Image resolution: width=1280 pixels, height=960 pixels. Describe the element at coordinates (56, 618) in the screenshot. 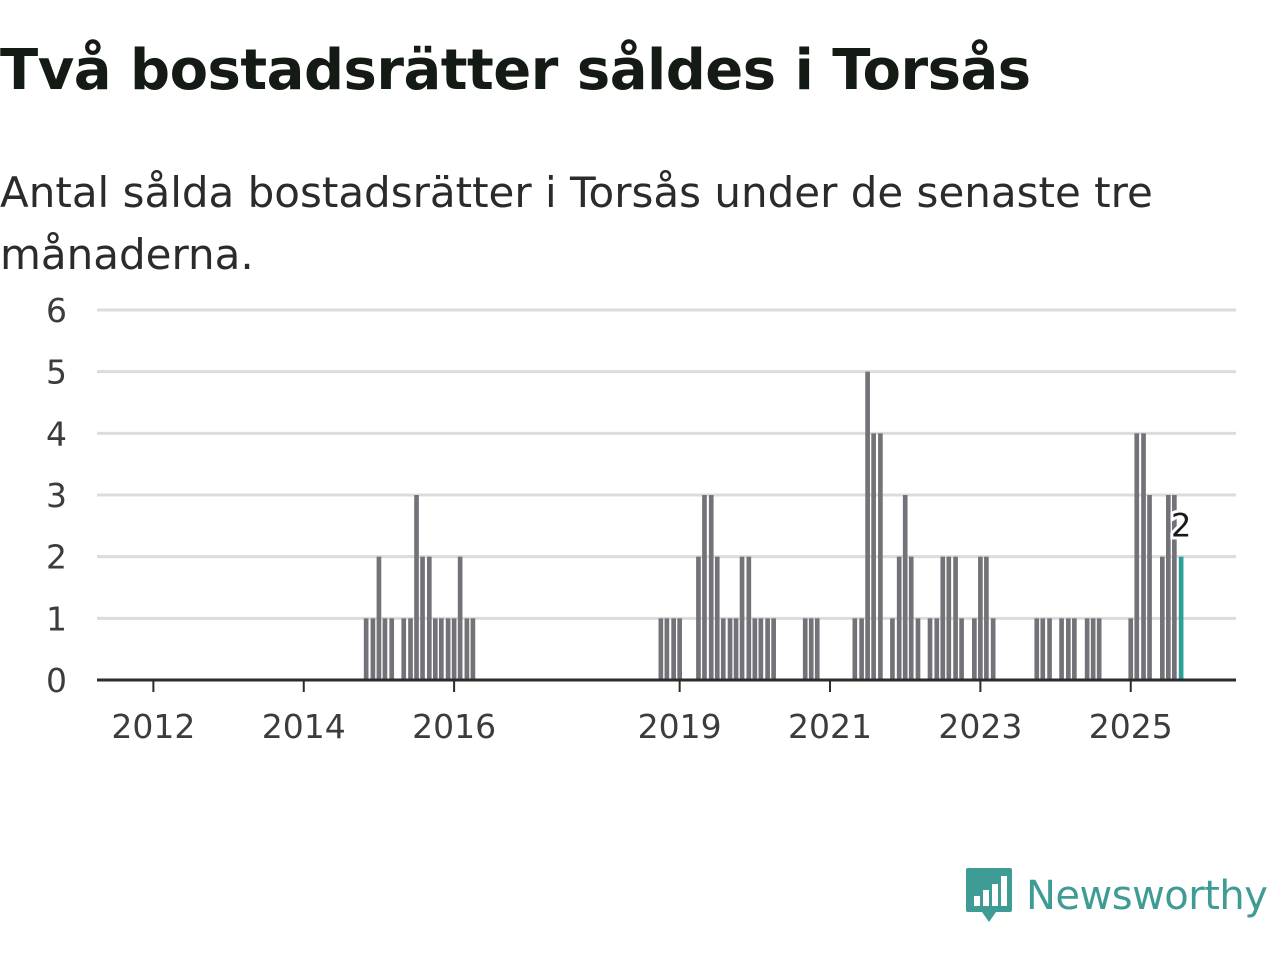

I see `y-tick-label: 1` at that location.